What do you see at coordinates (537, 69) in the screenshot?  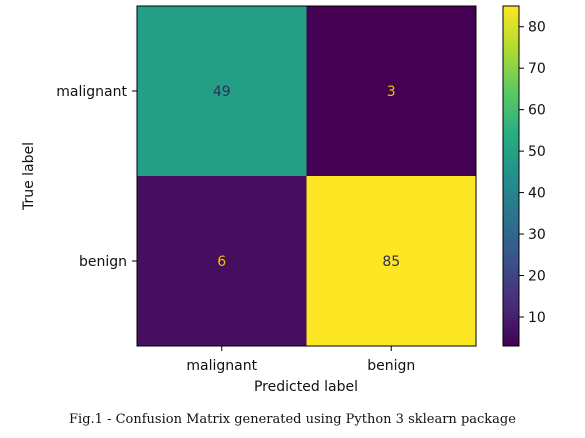 I see `colorbar-tick-label: 70` at bounding box center [537, 69].